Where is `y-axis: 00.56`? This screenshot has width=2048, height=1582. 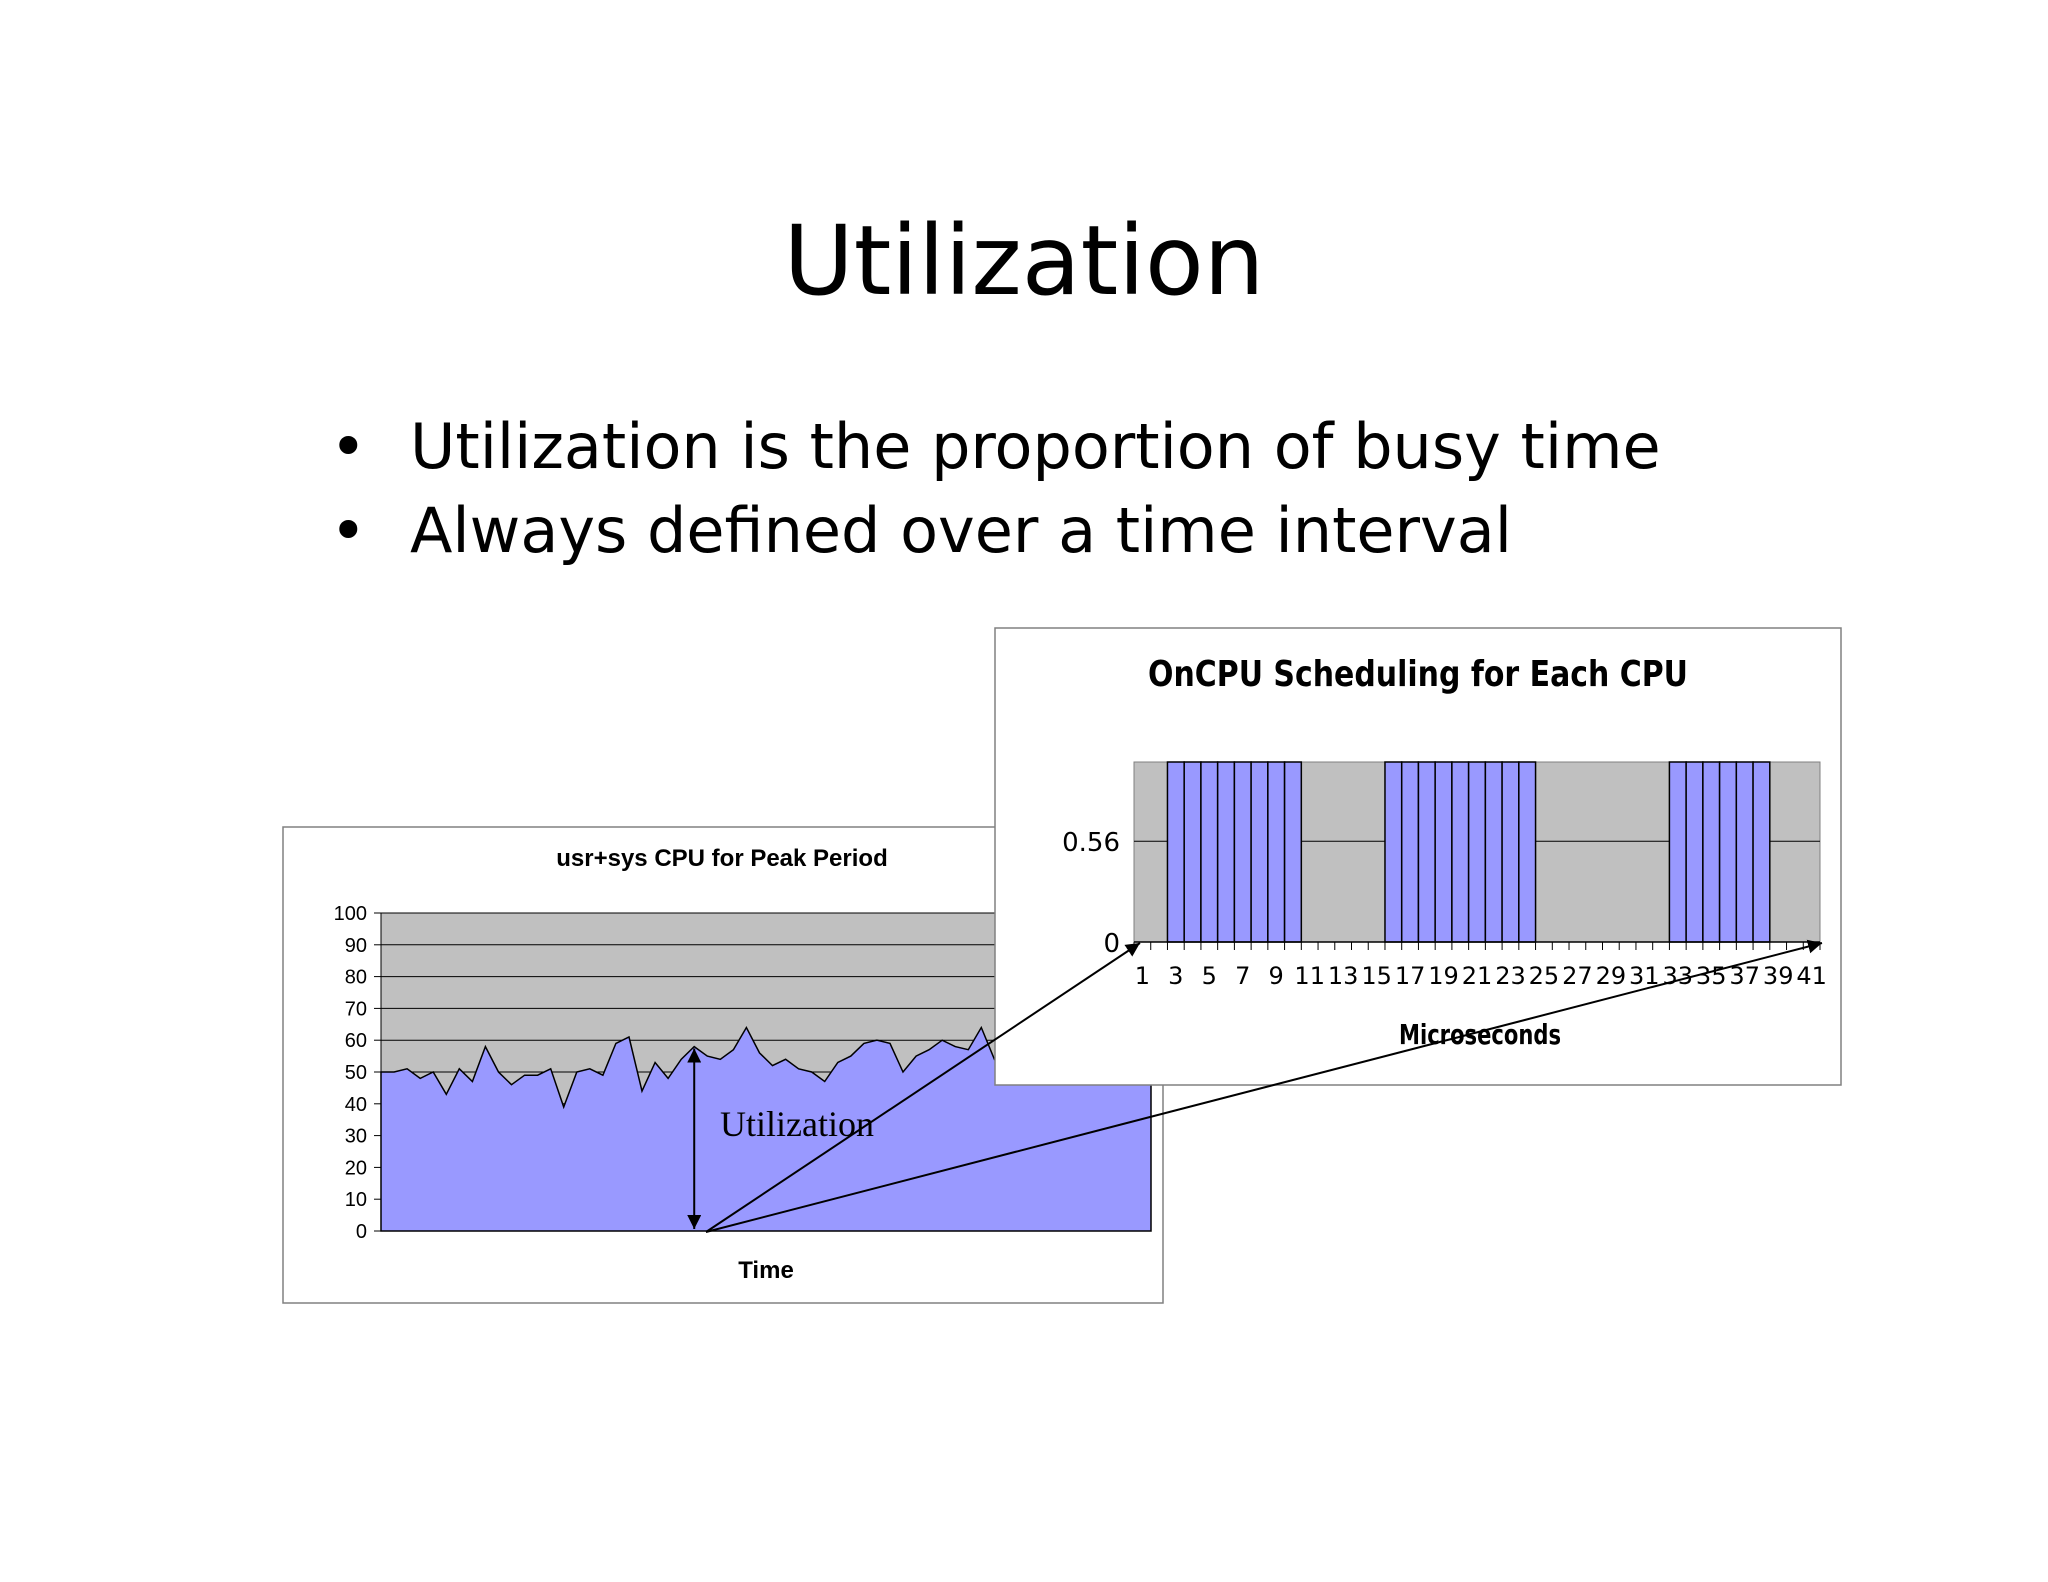
y-axis: 00.56 is located at coordinates (1091, 893).